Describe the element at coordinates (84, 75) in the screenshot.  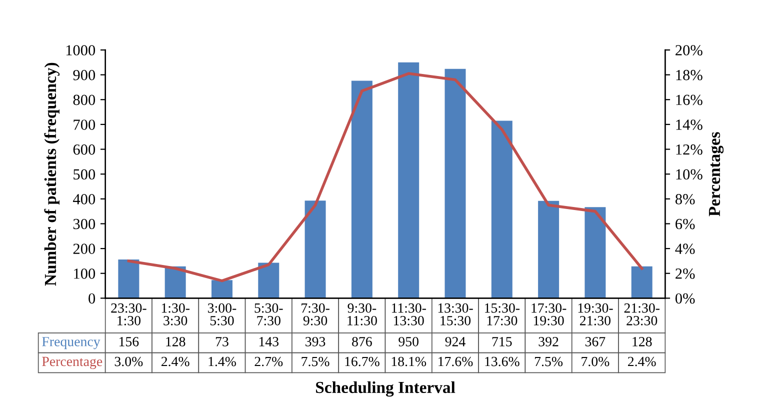
I see `y-tick-label: 900` at that location.